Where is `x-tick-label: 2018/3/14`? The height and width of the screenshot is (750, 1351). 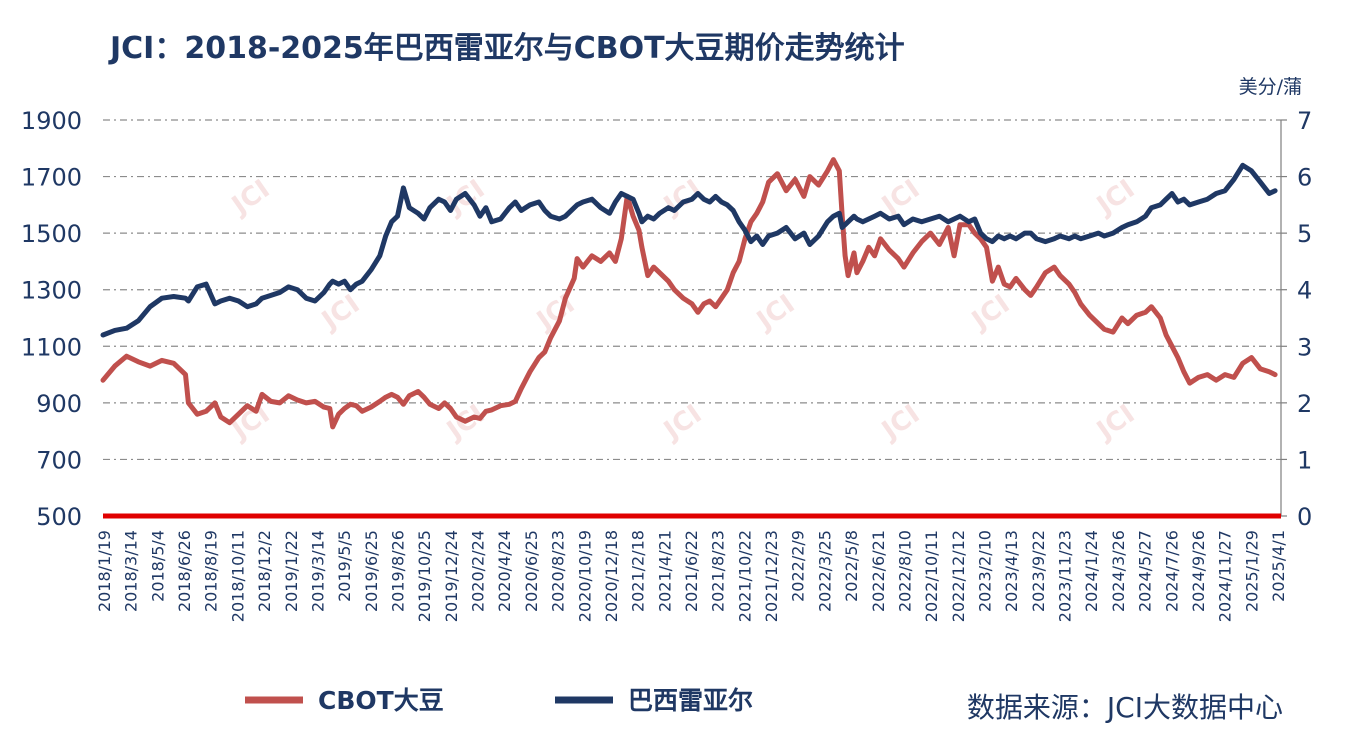
x-tick-label: 2018/3/14 is located at coordinates (131, 571).